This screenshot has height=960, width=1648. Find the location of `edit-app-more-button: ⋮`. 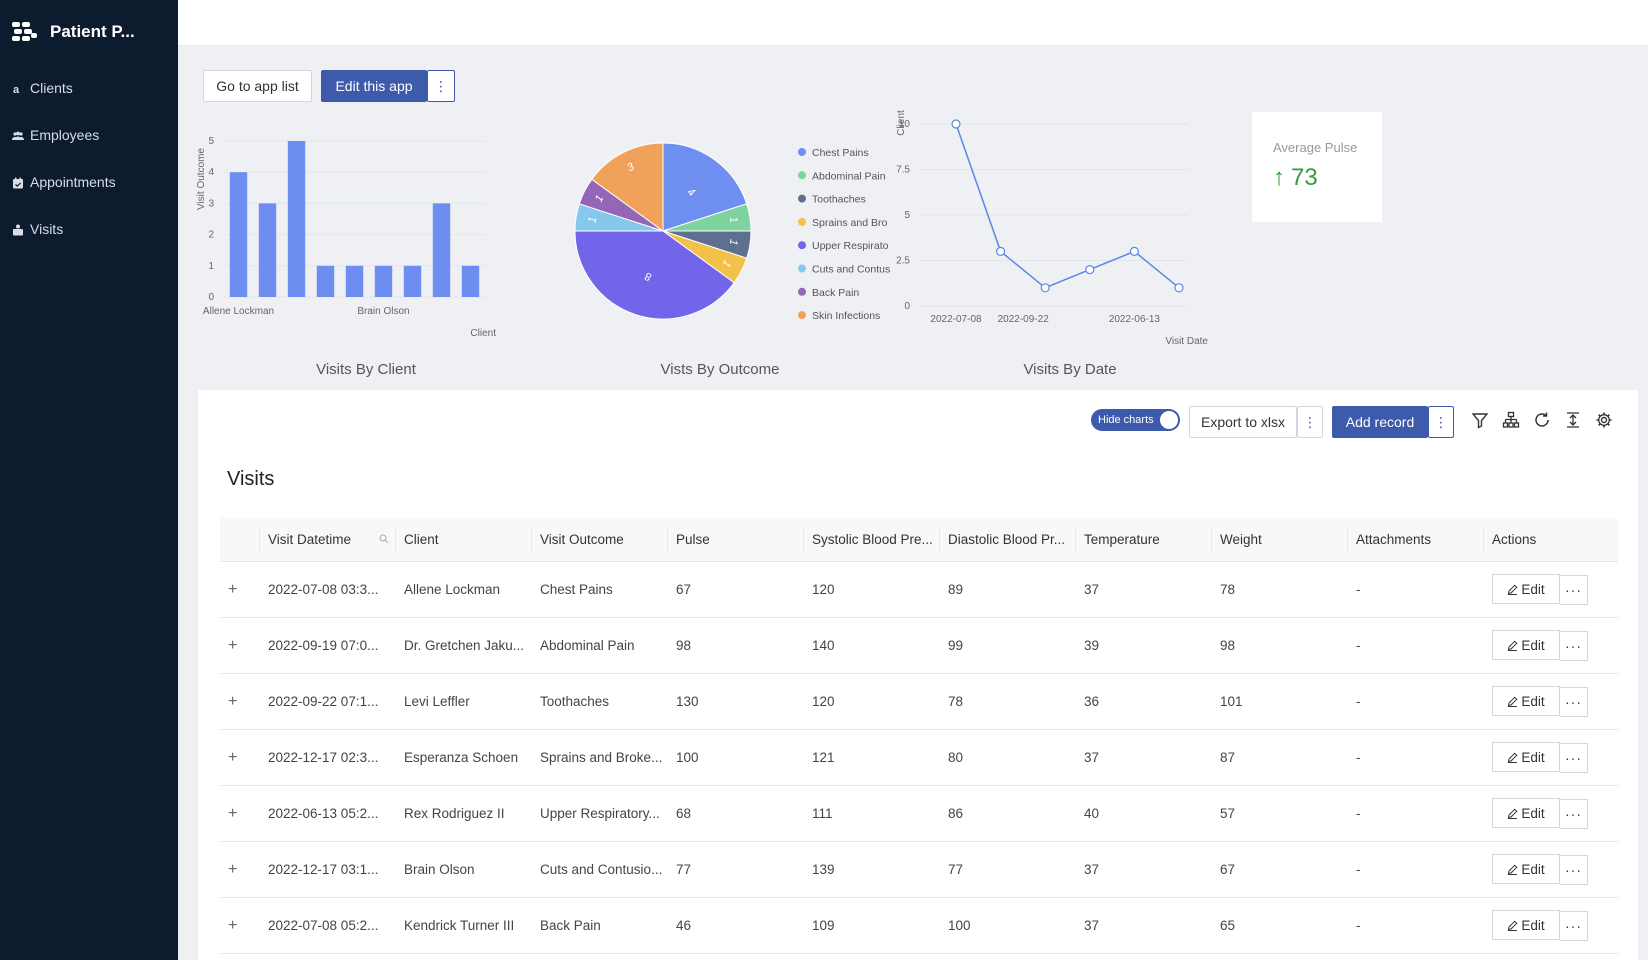

edit-app-more-button: ⋮ is located at coordinates (441, 86).